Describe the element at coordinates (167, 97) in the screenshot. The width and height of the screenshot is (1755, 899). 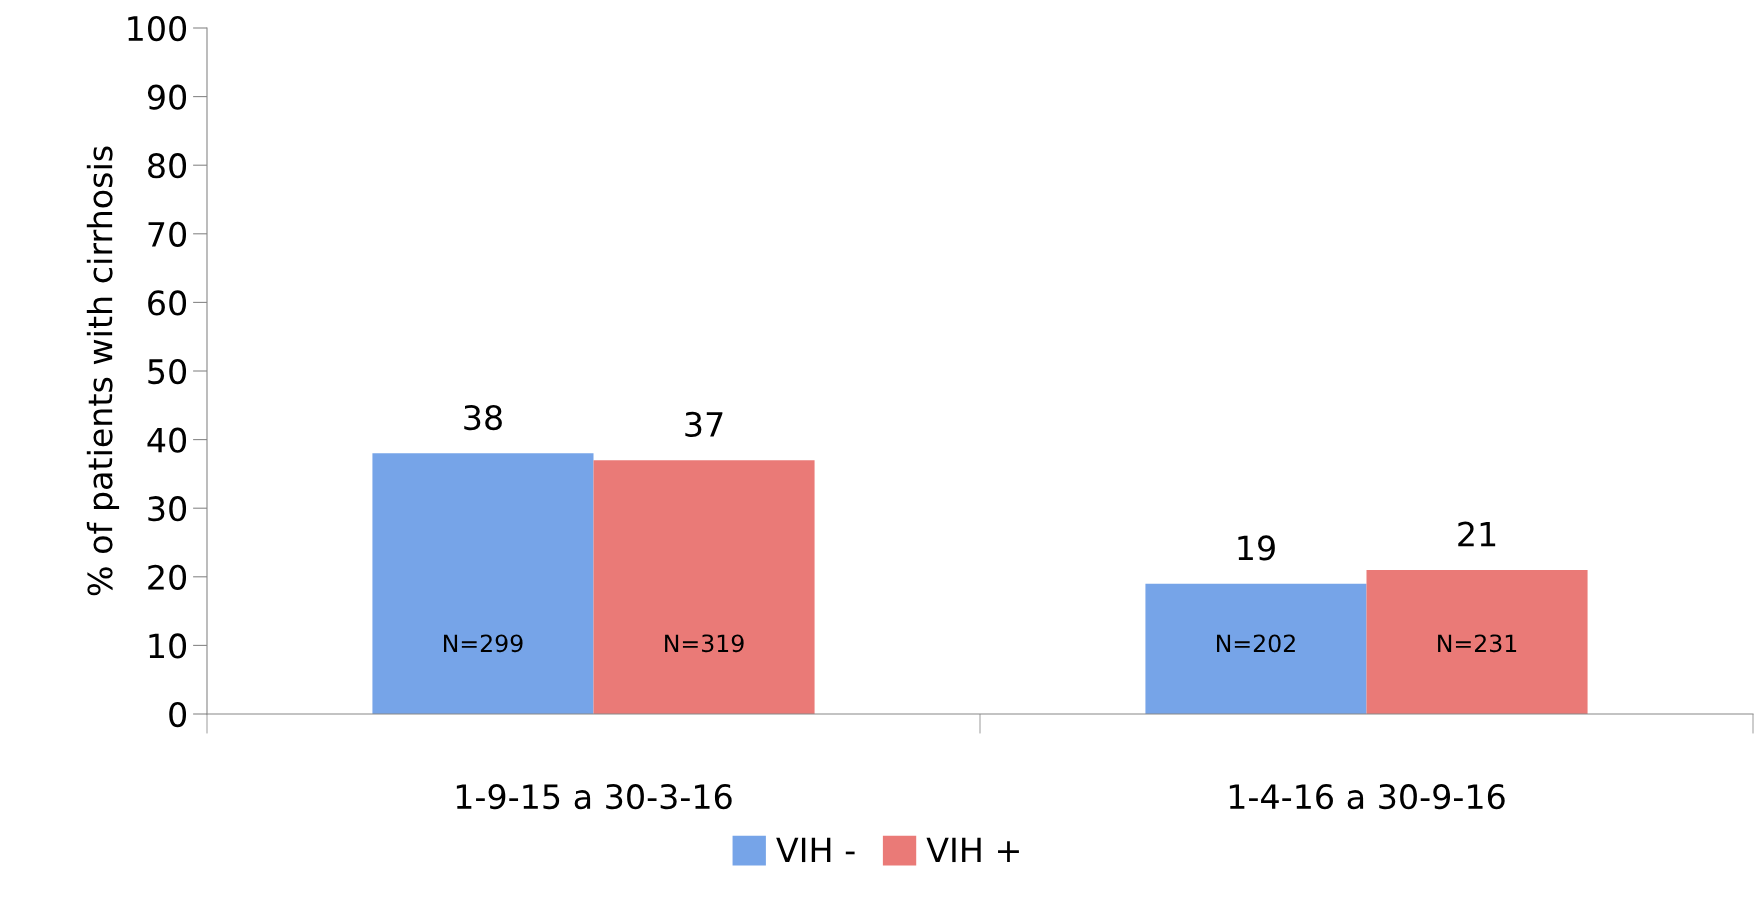
I see `y-tick-label: 90` at that location.